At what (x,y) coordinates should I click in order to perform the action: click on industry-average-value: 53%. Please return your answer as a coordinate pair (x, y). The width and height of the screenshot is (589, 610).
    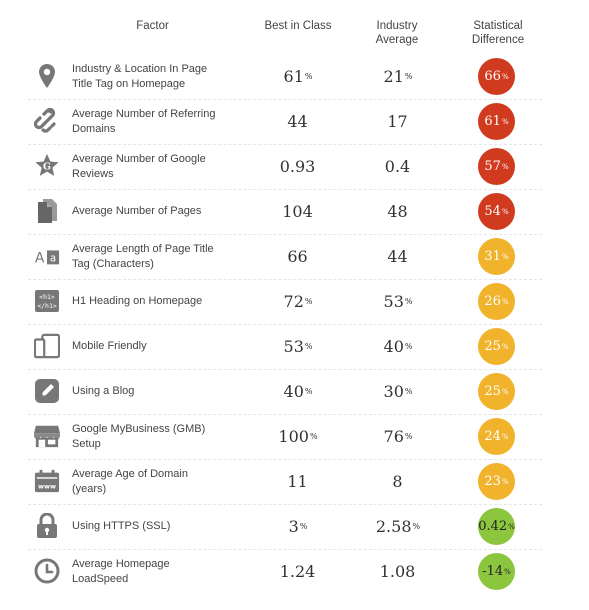
    Looking at the image, I should click on (398, 301).